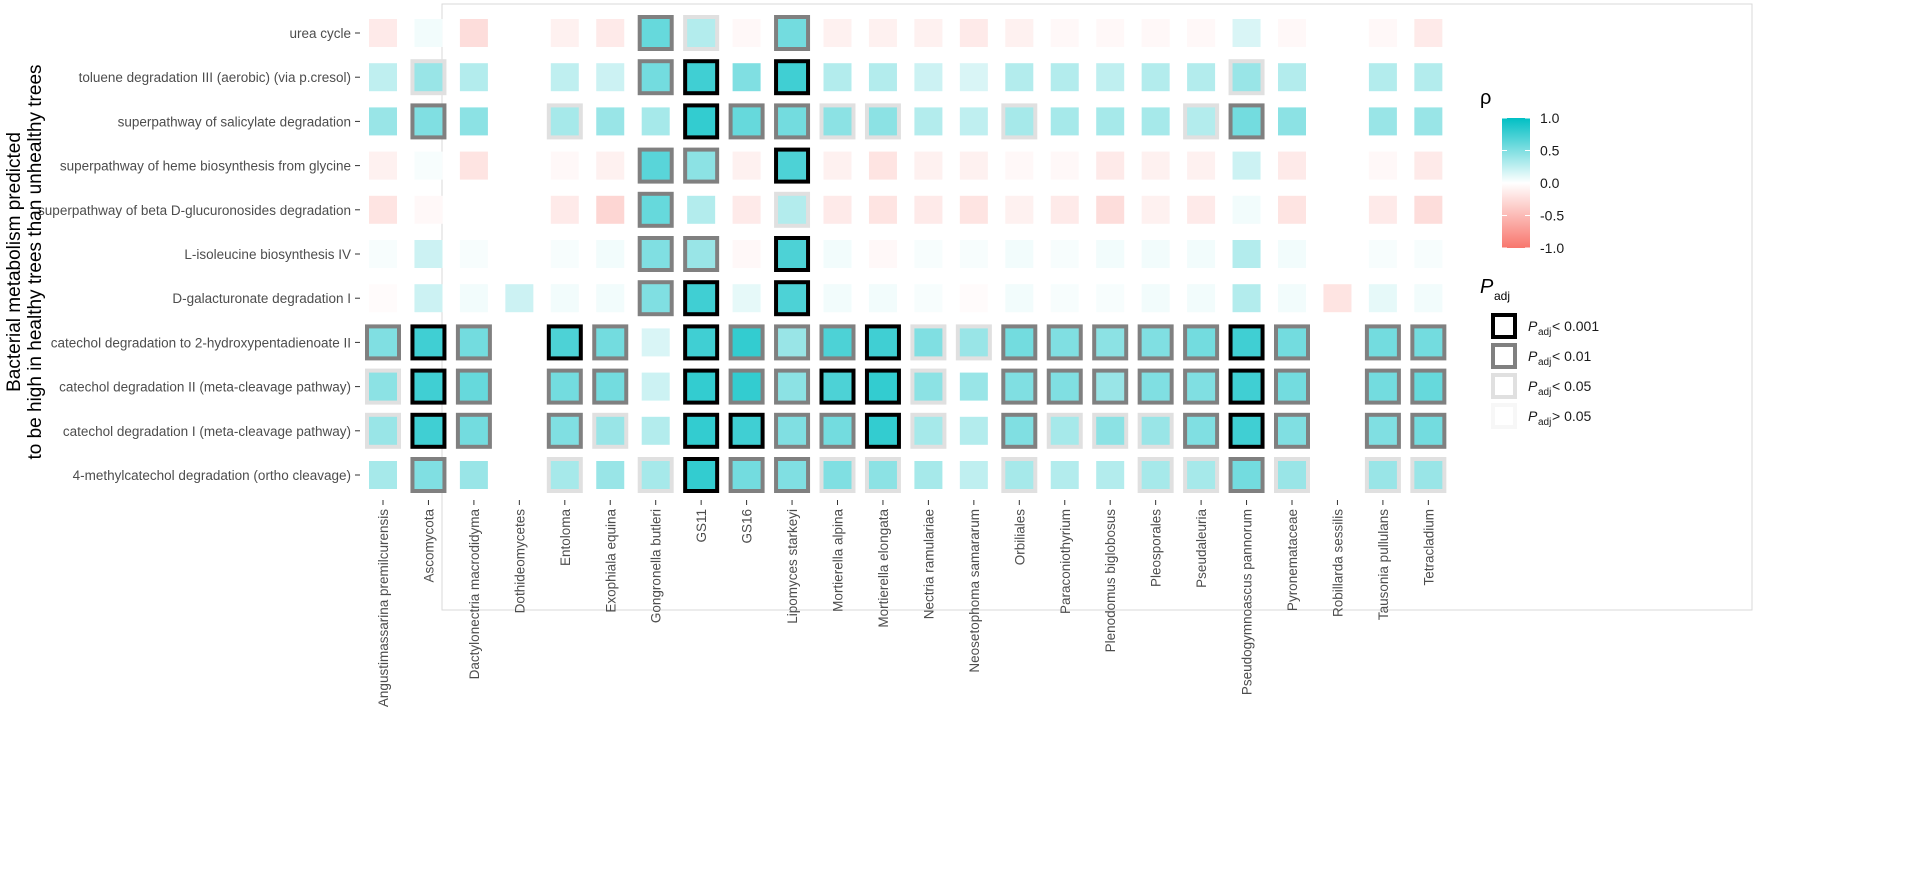 The height and width of the screenshot is (869, 1918). I want to click on padj-legend-label: P, so click(1533, 386).